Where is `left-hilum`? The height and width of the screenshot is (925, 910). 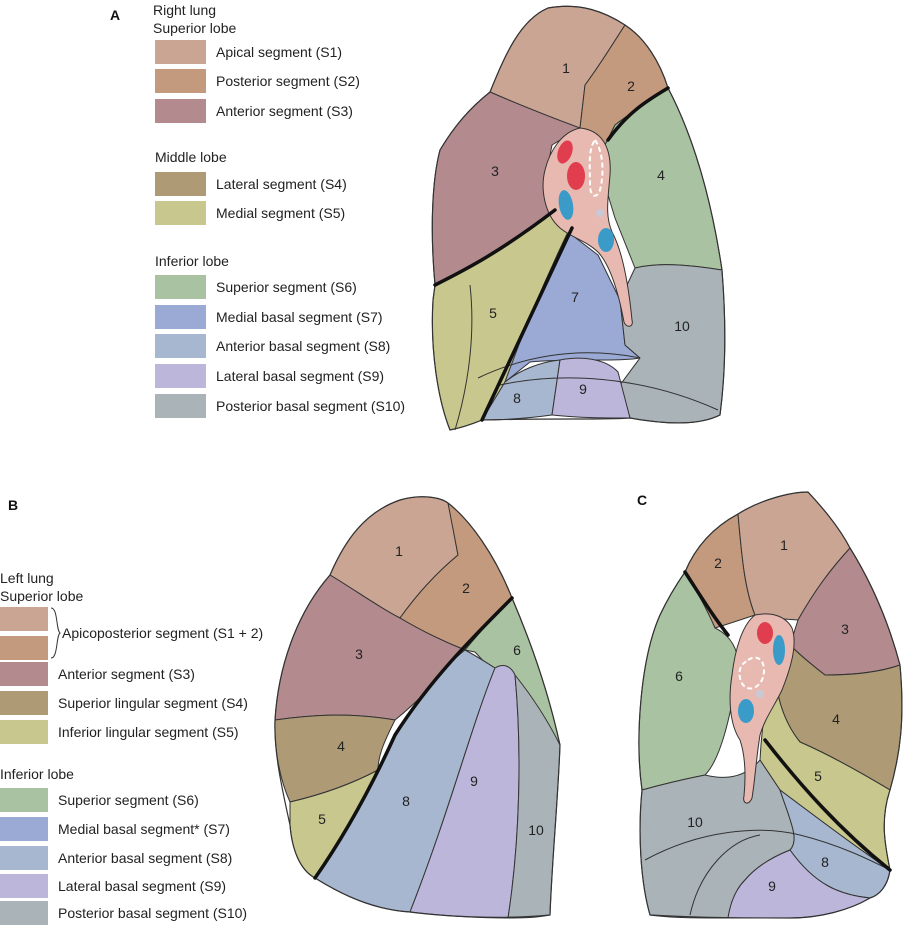
left-hilum is located at coordinates (762, 708).